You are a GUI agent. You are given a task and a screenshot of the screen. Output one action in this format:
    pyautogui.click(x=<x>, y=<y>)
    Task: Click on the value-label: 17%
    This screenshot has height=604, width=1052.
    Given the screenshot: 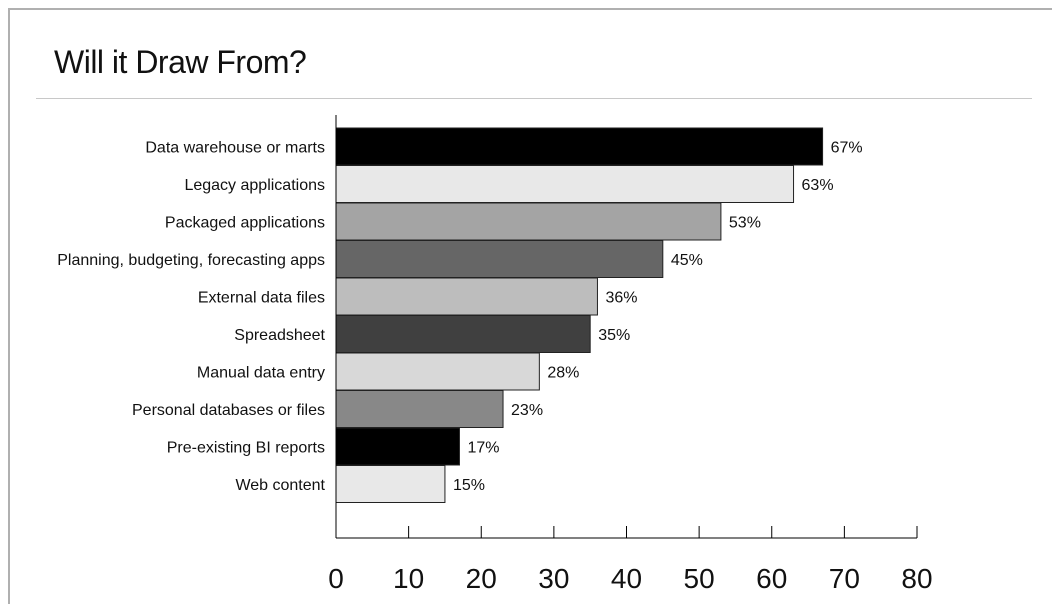 What is the action you would take?
    pyautogui.click(x=483, y=448)
    